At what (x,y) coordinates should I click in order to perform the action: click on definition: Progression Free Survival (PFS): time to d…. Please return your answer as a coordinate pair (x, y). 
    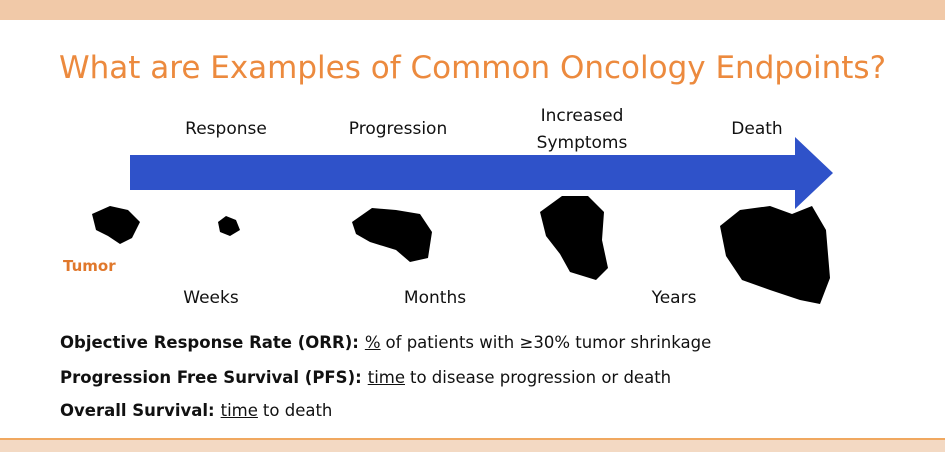
    Looking at the image, I should click on (365, 377).